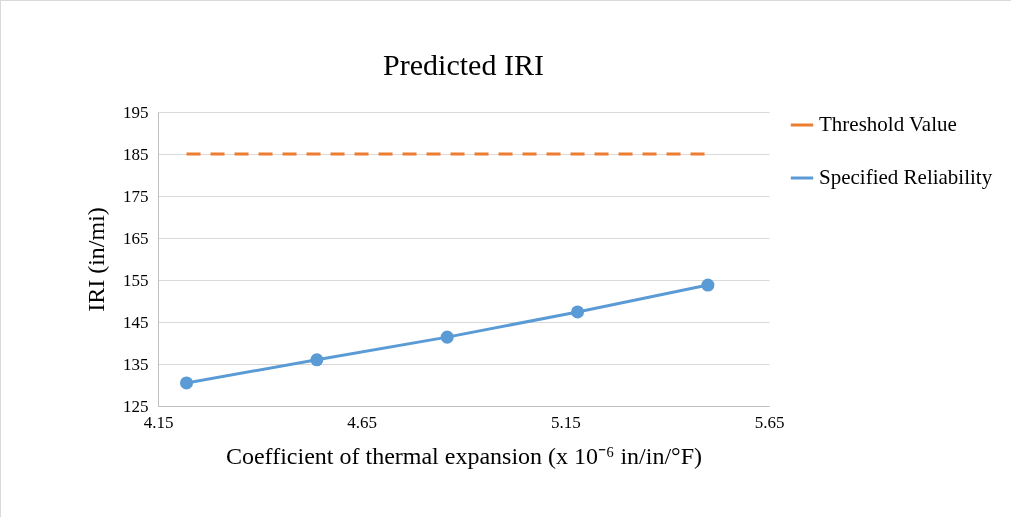 Image resolution: width=1013 pixels, height=519 pixels. I want to click on y-tick-label: 135, so click(136, 364).